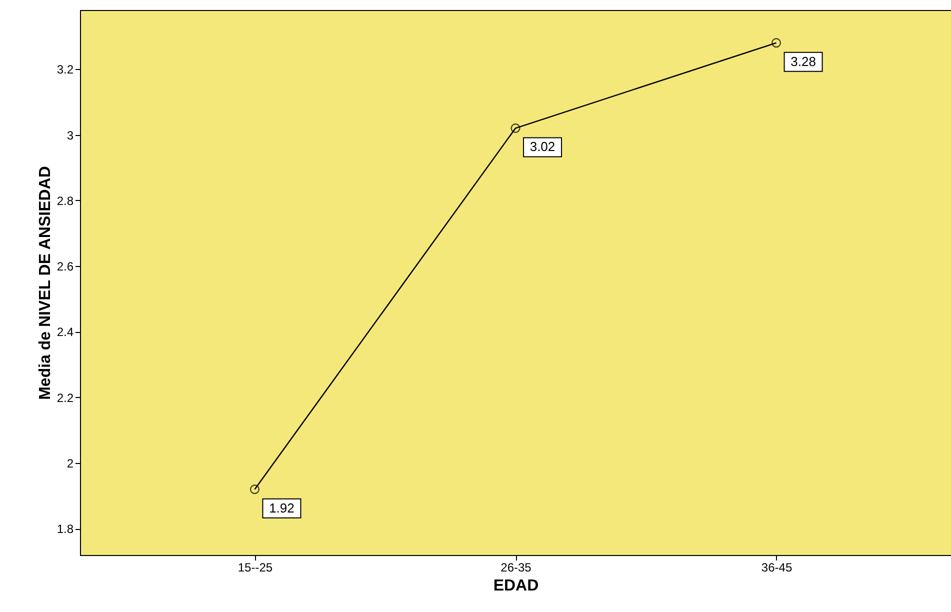  Describe the element at coordinates (70, 463) in the screenshot. I see `y-tick-label: 2` at that location.